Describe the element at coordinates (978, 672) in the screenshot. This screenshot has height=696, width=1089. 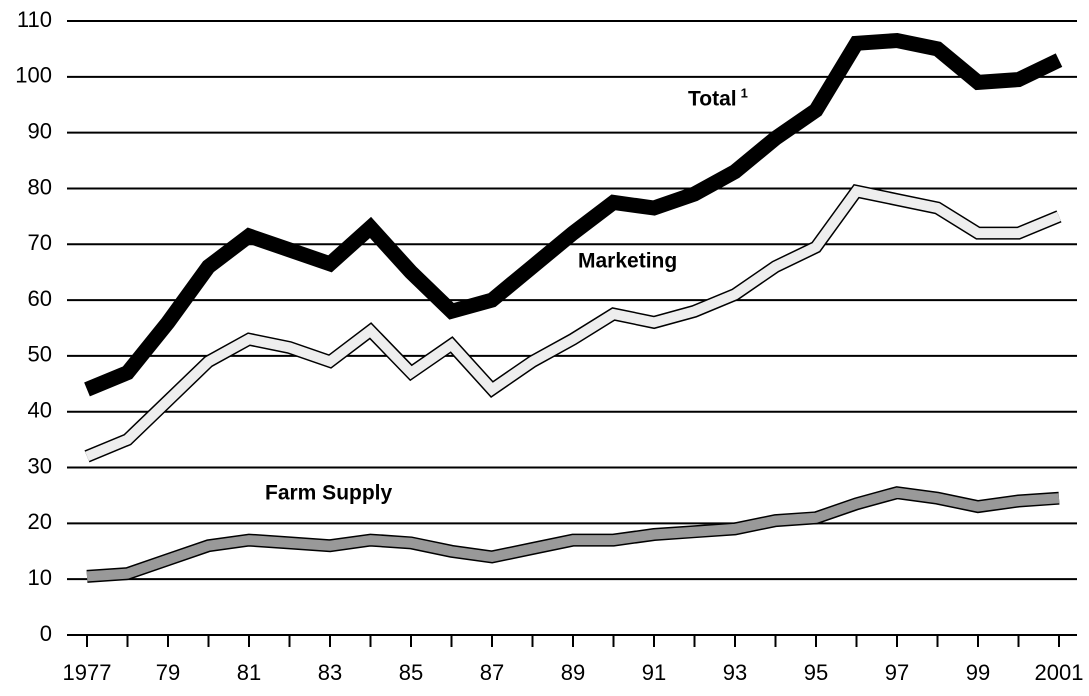
I see `x-tick-label: 99` at that location.